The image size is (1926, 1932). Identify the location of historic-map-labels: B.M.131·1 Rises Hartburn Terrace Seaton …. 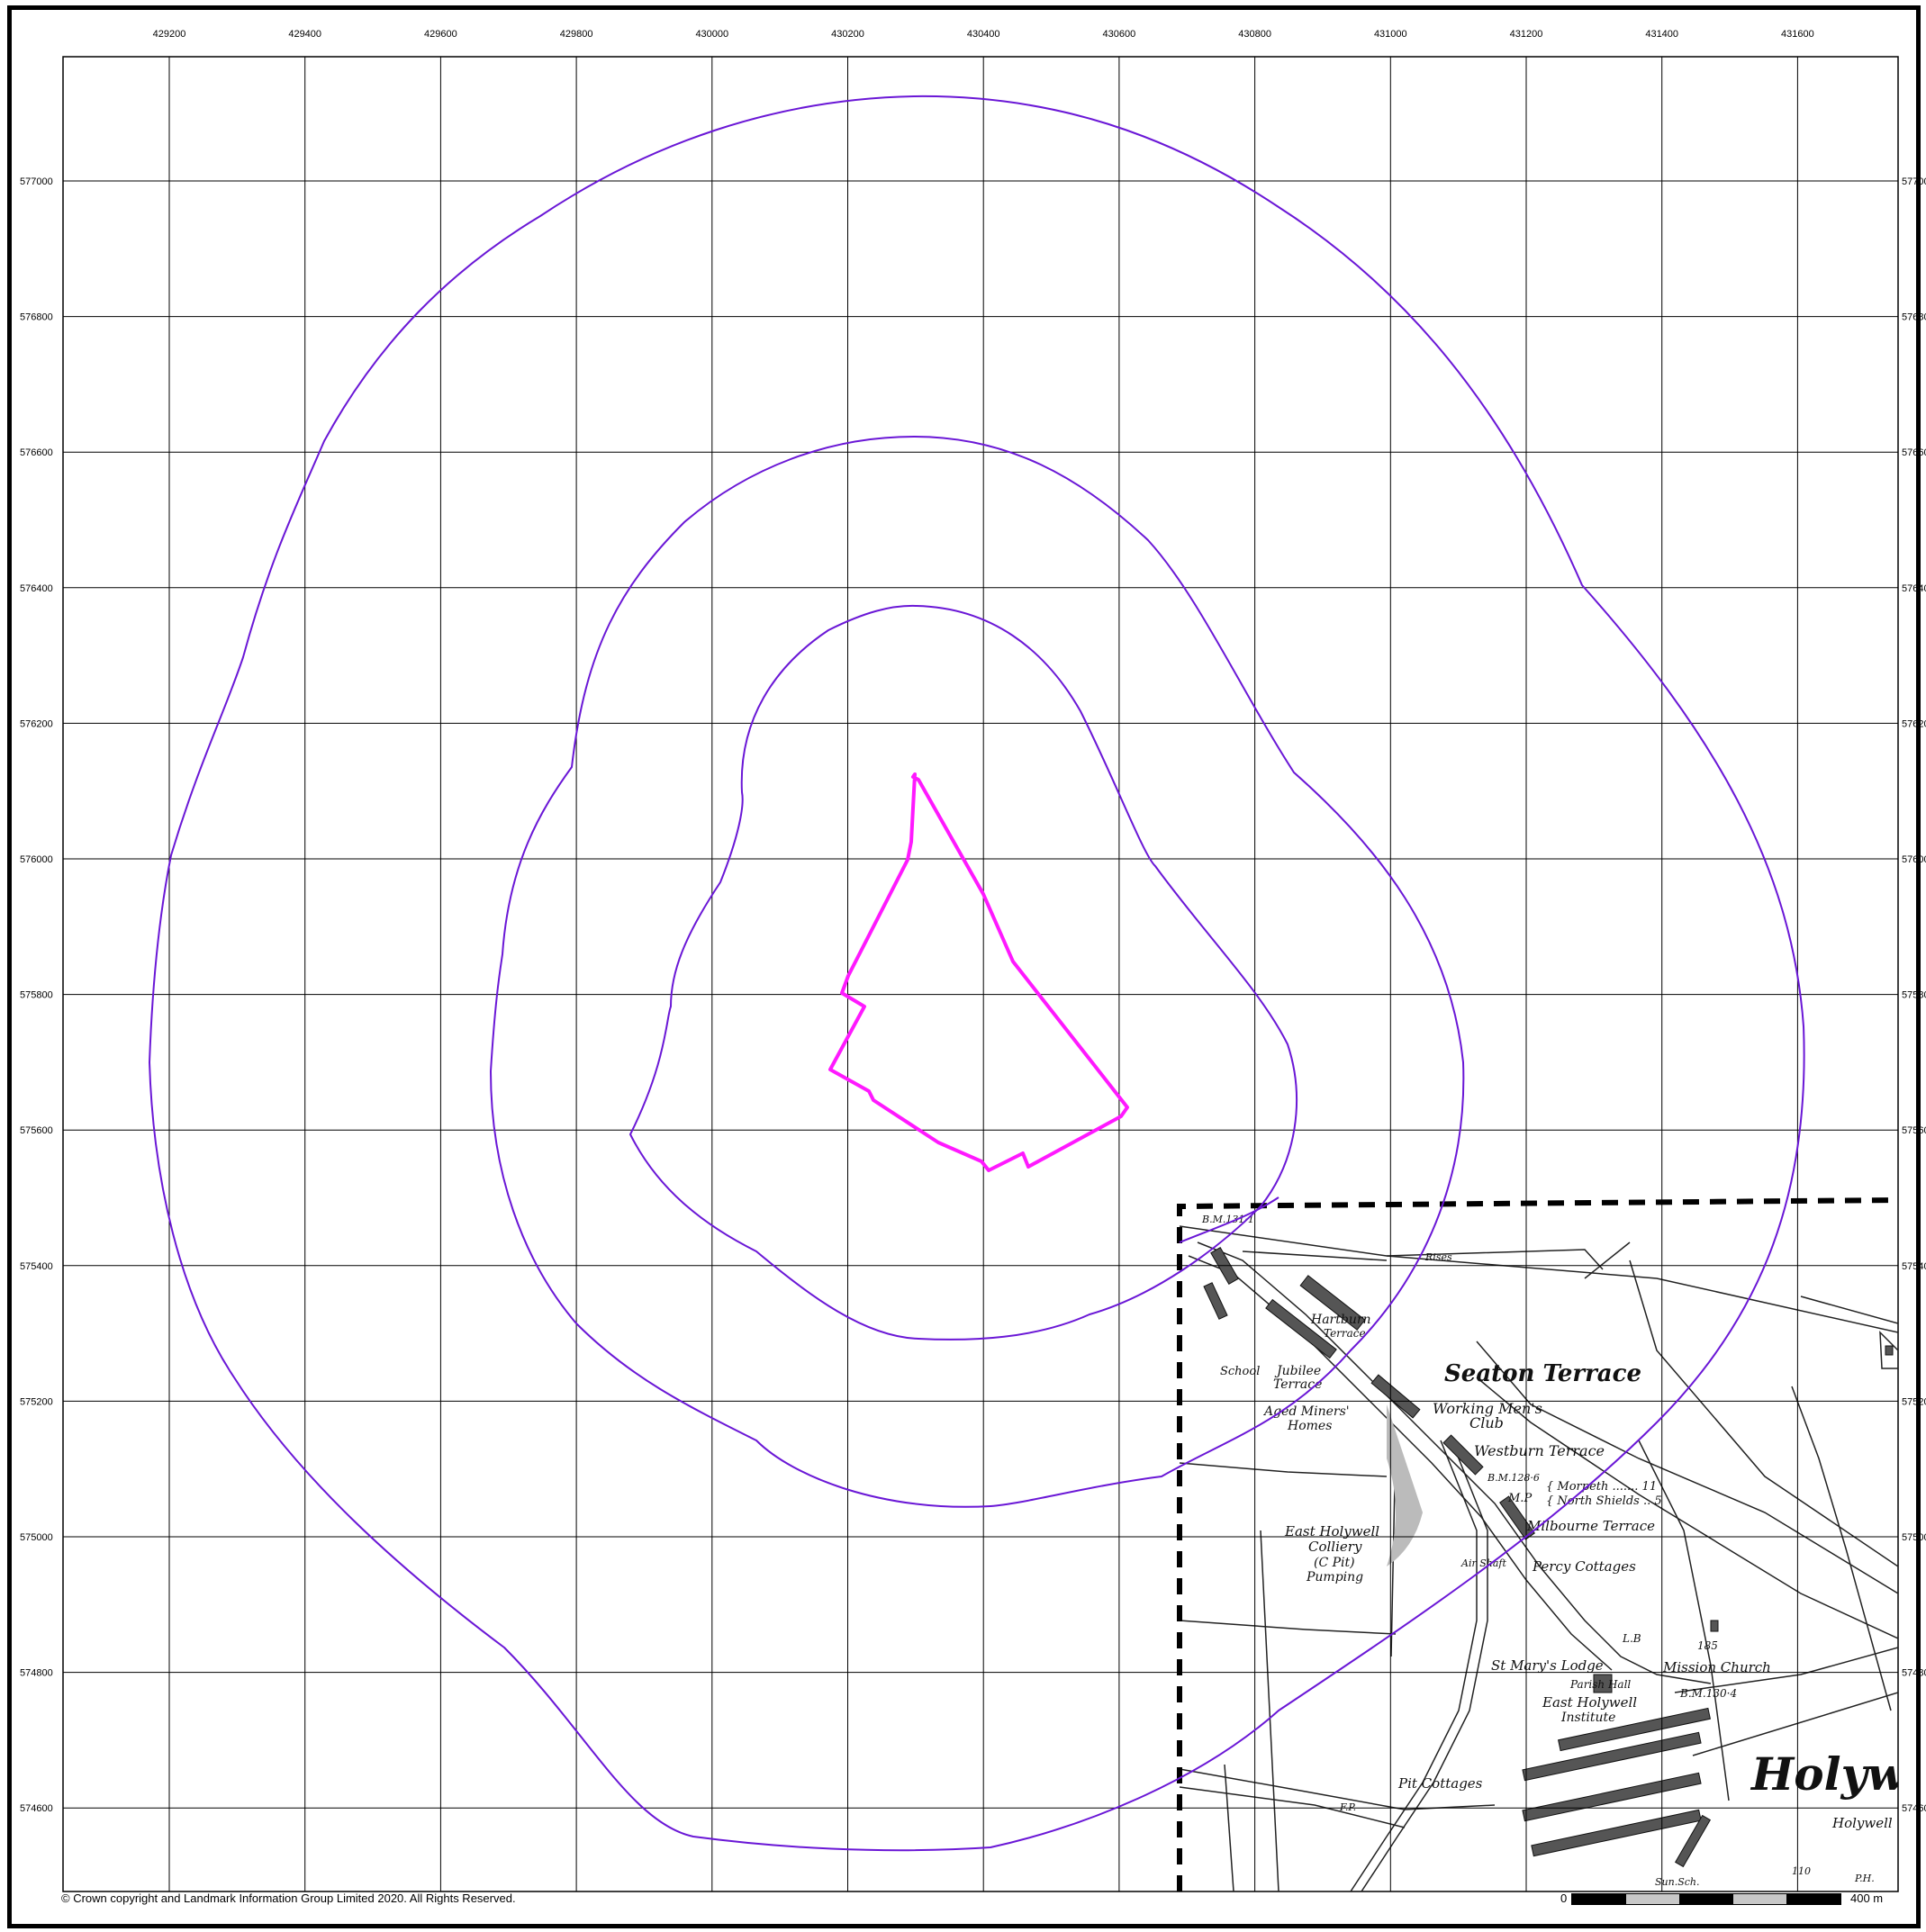
(1554, 1551).